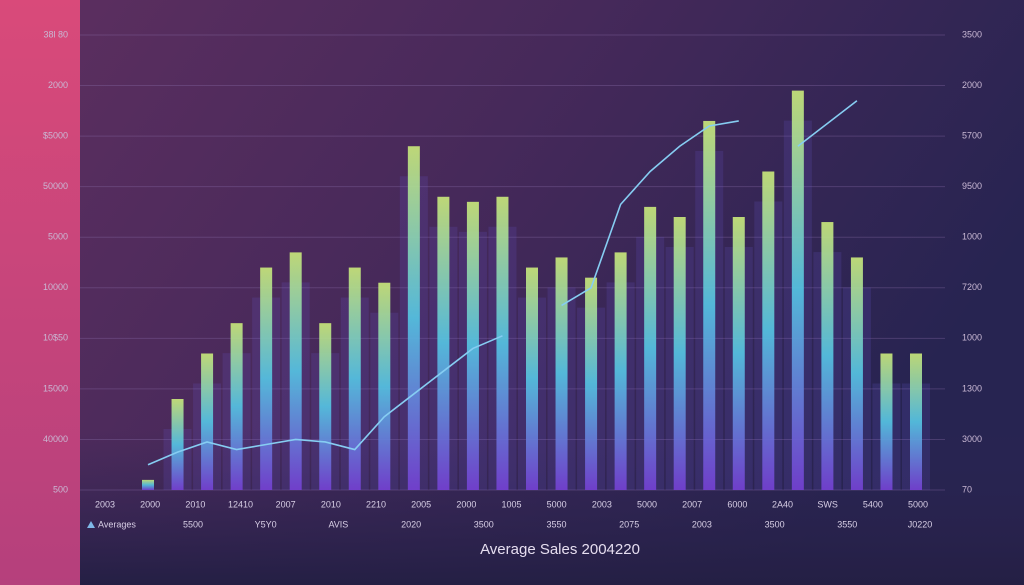  What do you see at coordinates (972, 85) in the screenshot?
I see `y2-tick-label: 2000` at bounding box center [972, 85].